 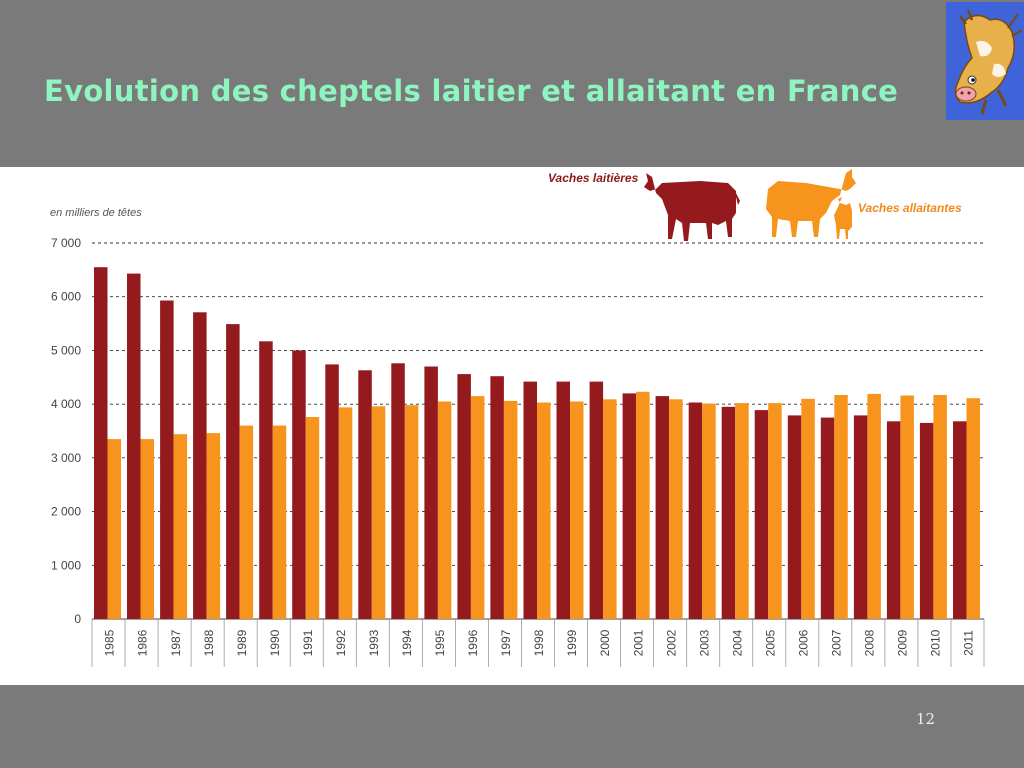 What do you see at coordinates (66, 297) in the screenshot?
I see `y-tick-label: 6 000` at bounding box center [66, 297].